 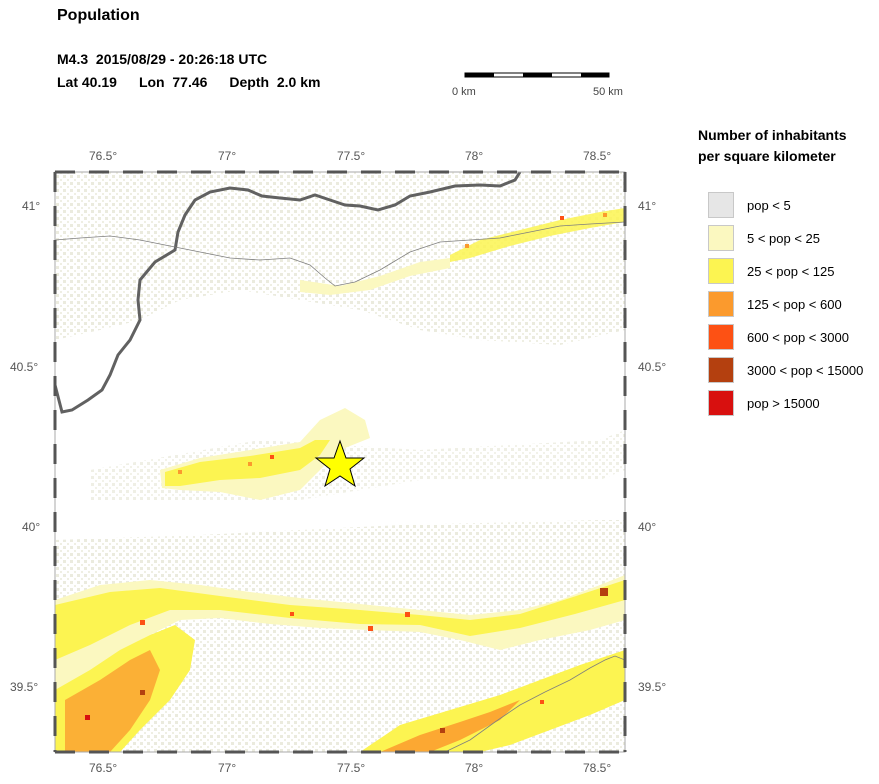 What do you see at coordinates (73, 59) in the screenshot?
I see `event-magnitude: M4.3` at bounding box center [73, 59].